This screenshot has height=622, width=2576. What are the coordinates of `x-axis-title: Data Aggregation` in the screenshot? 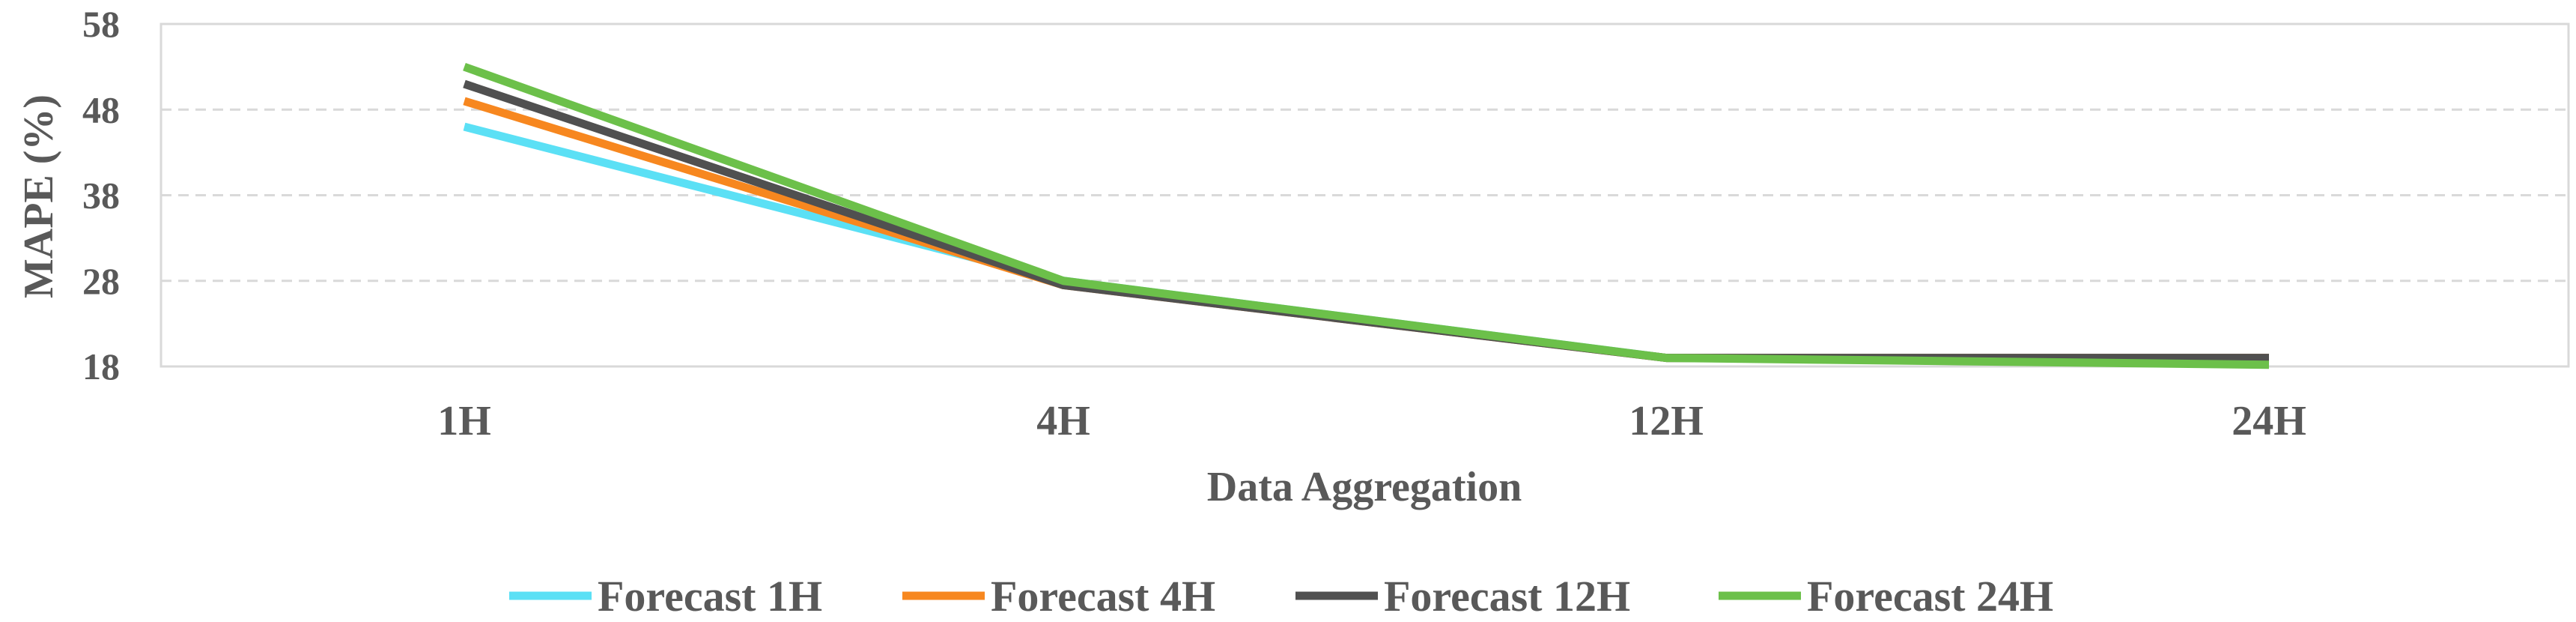 It's located at (1364, 487).